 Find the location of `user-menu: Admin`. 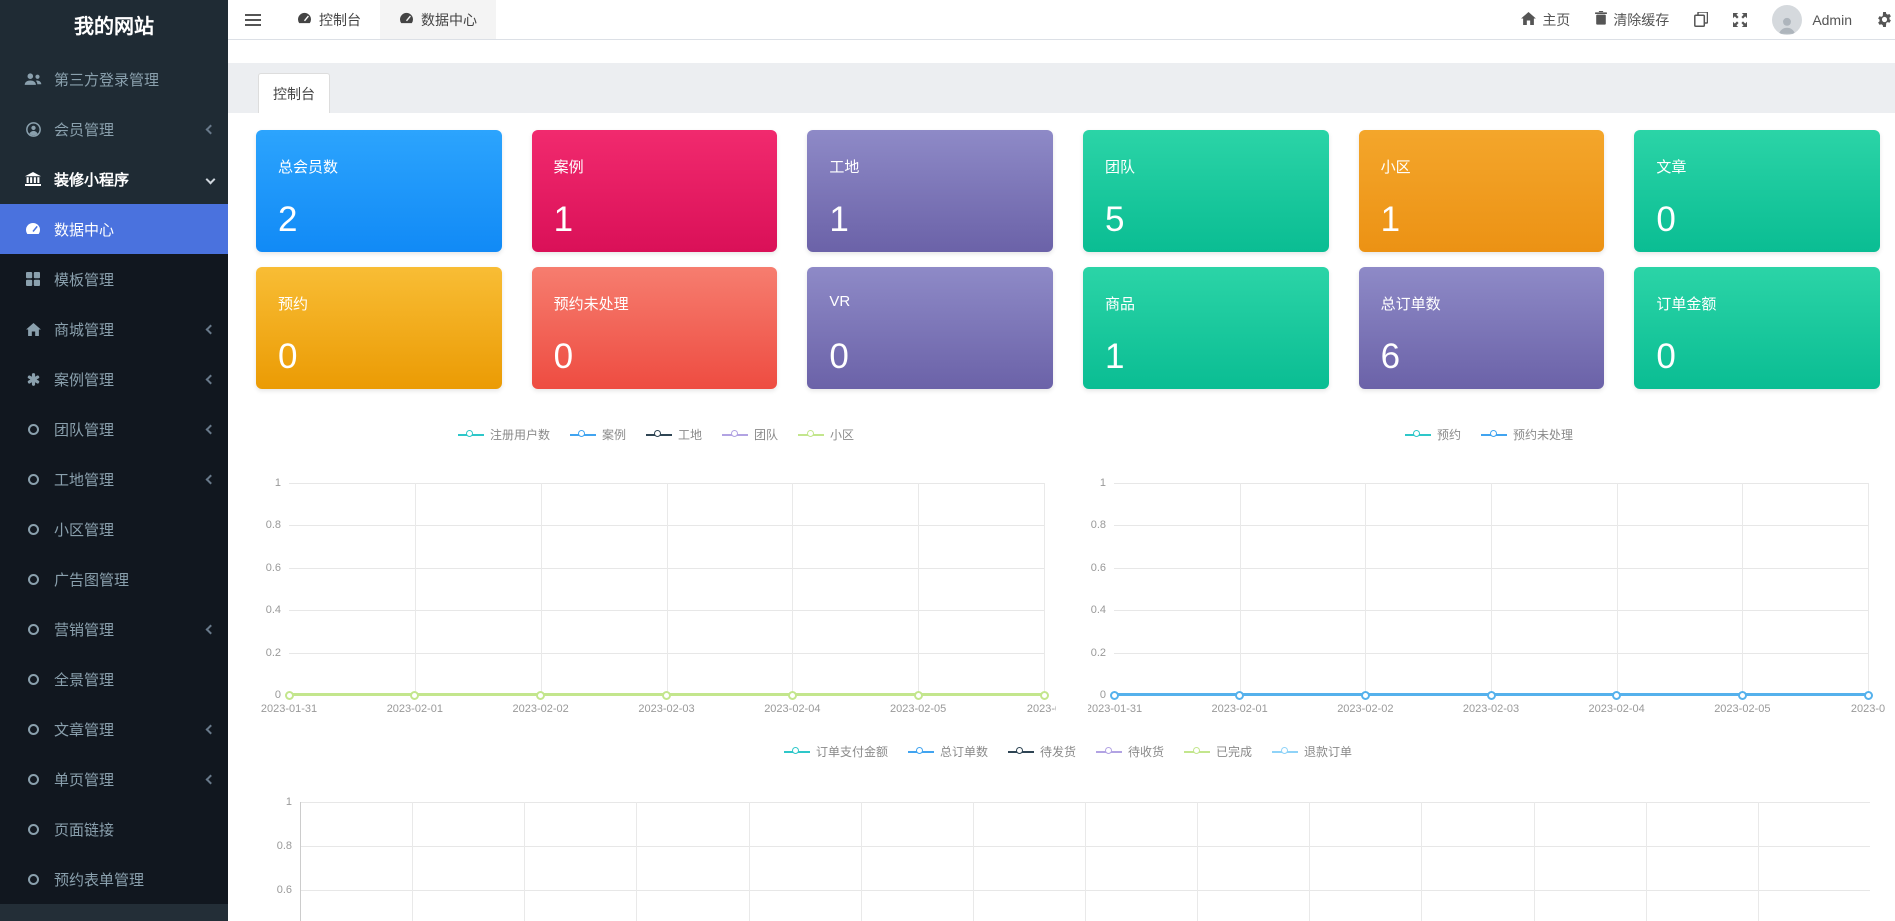

user-menu: Admin is located at coordinates (1812, 19).